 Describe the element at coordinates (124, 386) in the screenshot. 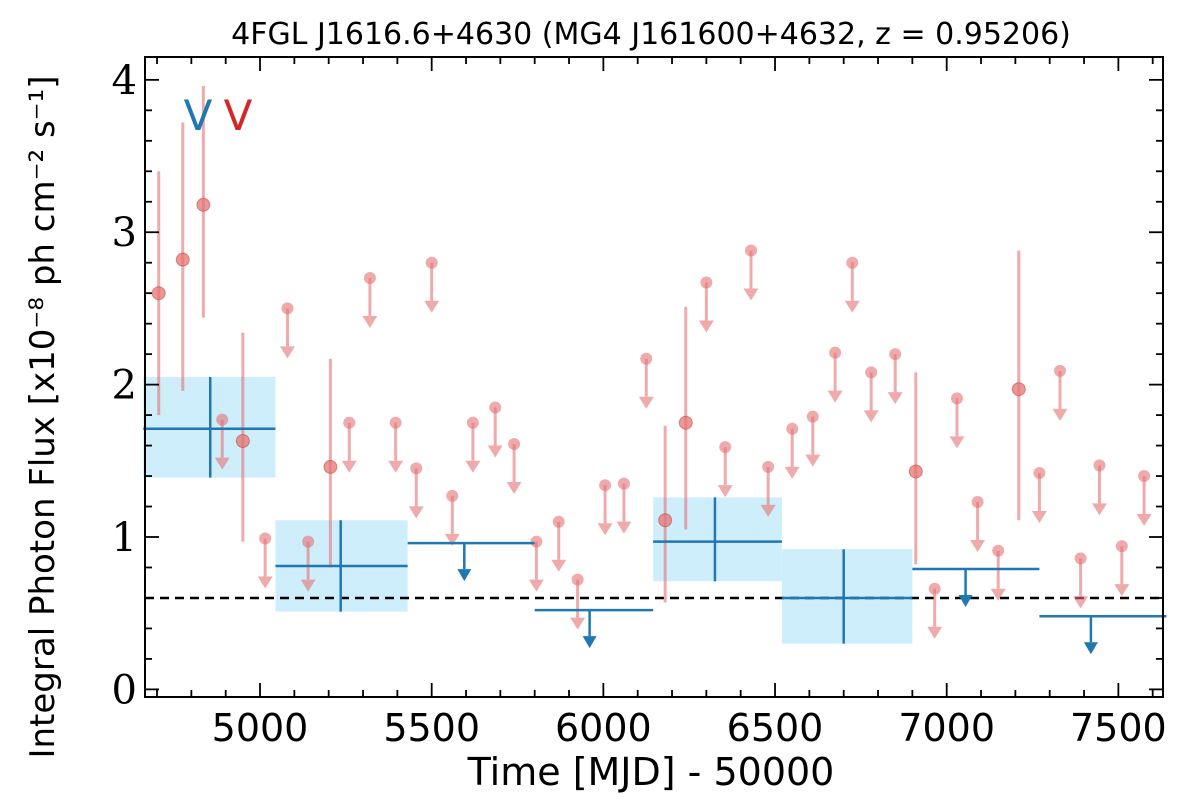

I see `y-tick-label: 2` at that location.